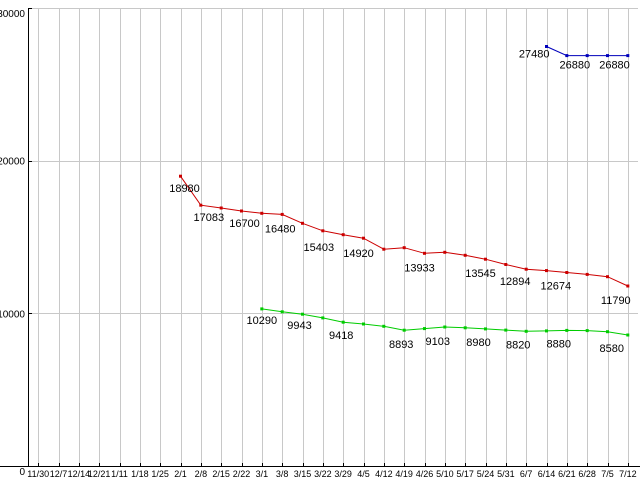 This screenshot has width=640, height=480. I want to click on series-blue: 27480 26880 26880, so click(574, 58).